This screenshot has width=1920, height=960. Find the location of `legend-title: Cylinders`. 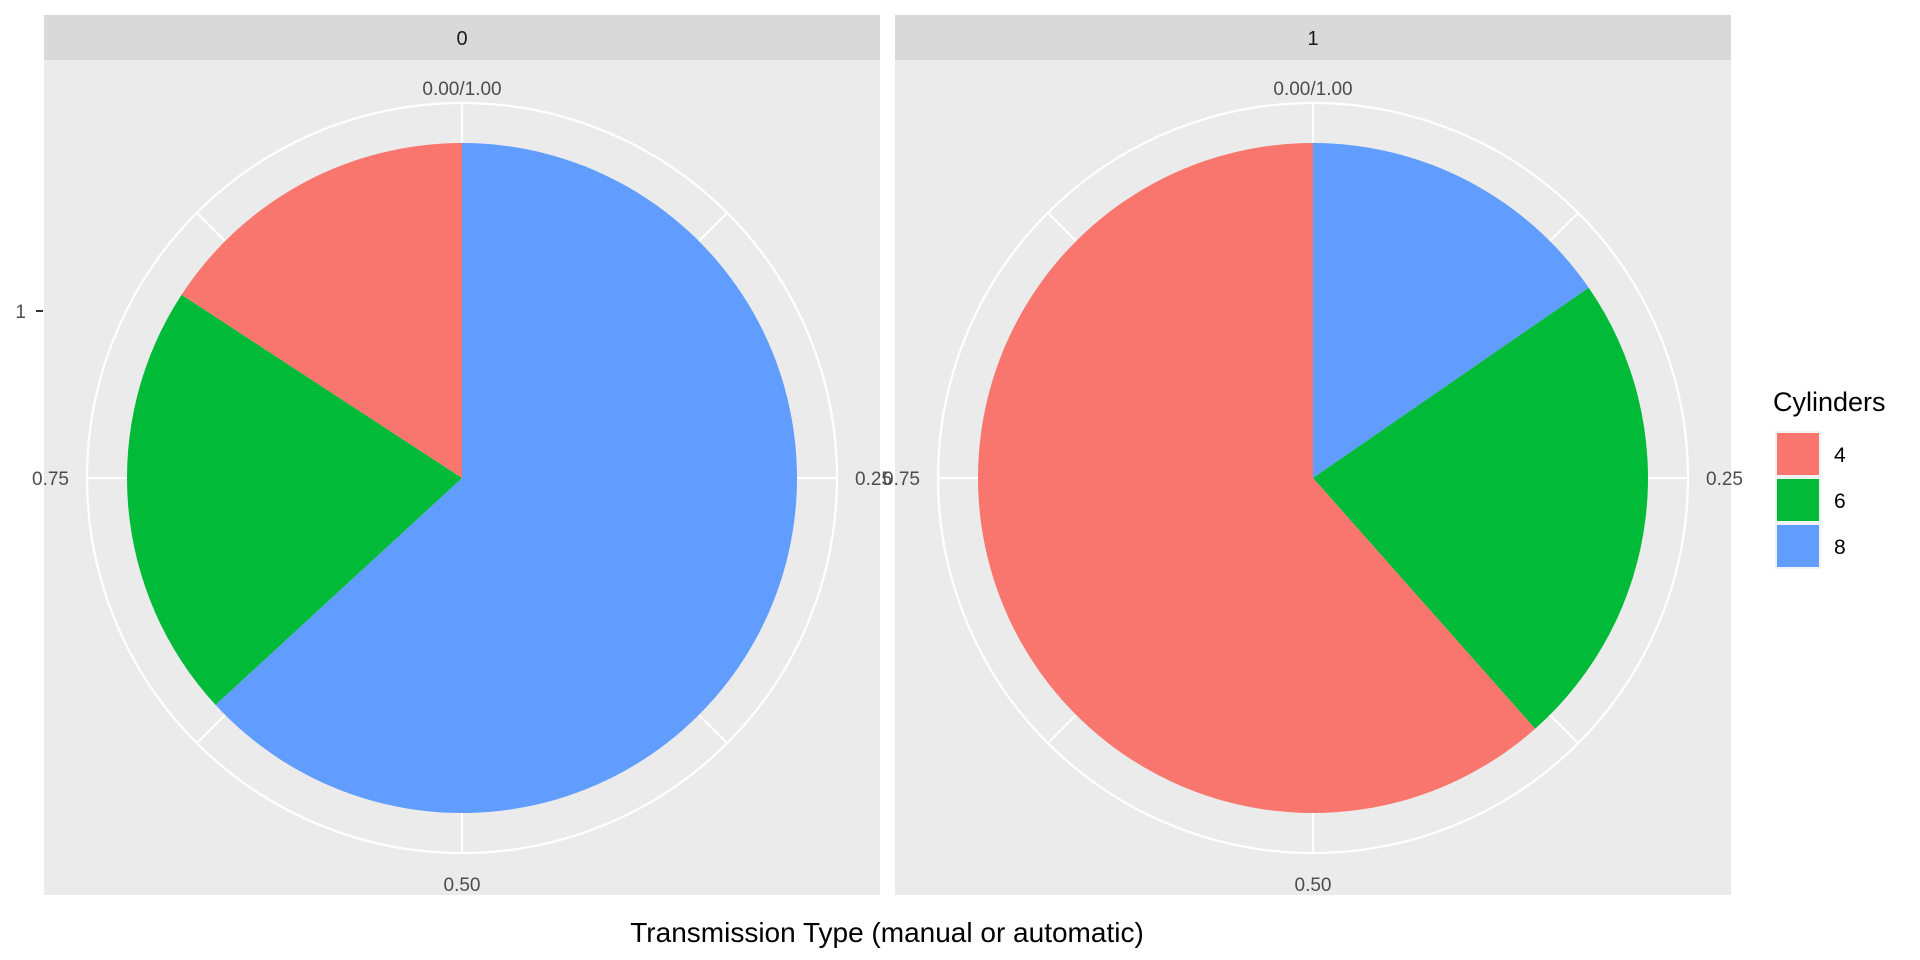

legend-title: Cylinders is located at coordinates (1829, 402).